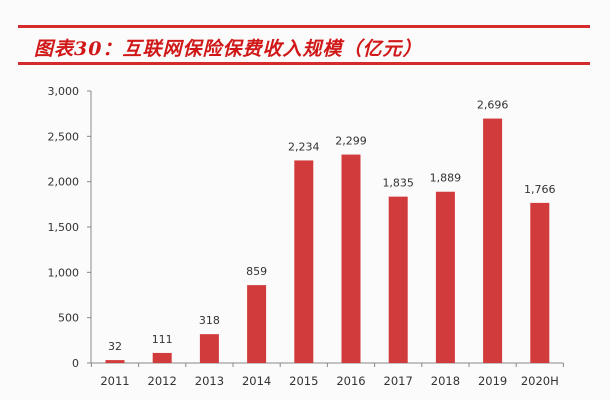 This screenshot has height=400, width=610. Describe the element at coordinates (446, 178) in the screenshot. I see `value-label: 1,889` at that location.